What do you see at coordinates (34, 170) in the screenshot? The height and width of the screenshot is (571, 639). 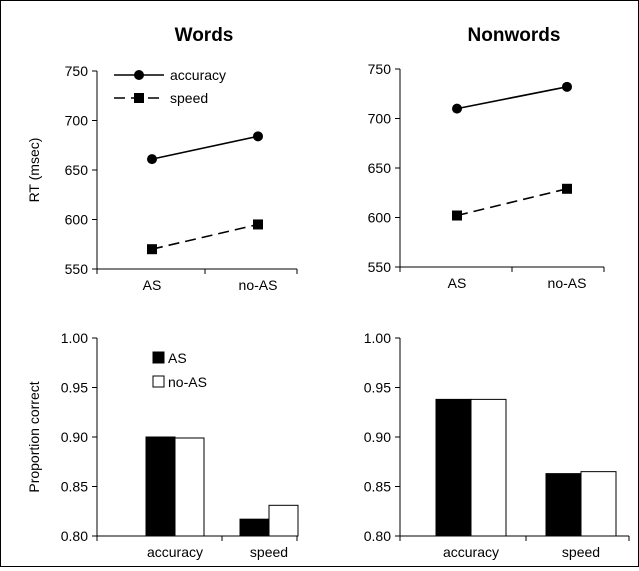 I see `y-axis-label: RT (msec)` at bounding box center [34, 170].